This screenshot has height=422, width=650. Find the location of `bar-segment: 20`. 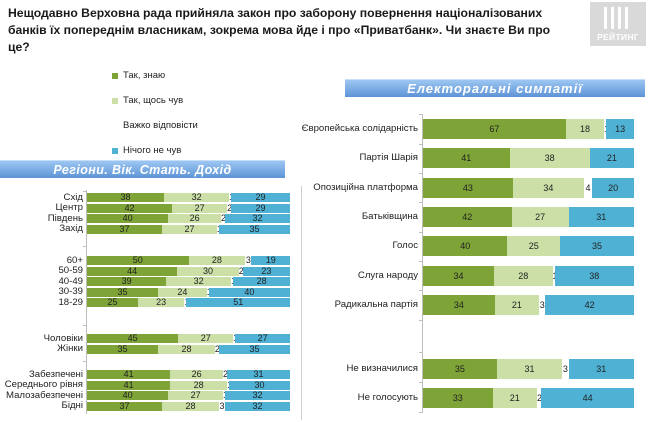

bar-segment: 20 is located at coordinates (613, 187).